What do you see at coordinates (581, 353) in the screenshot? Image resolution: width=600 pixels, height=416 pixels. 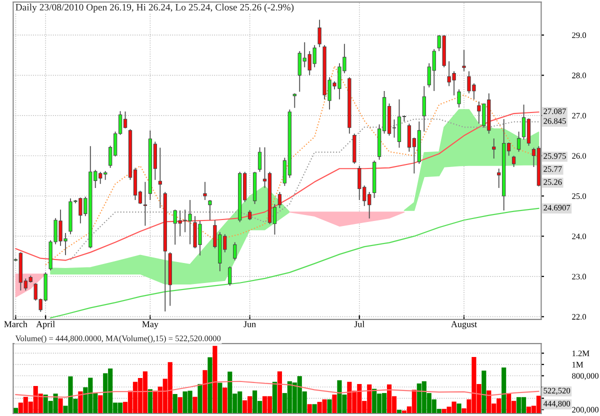 I see `y-tick-label: 1.2M` at bounding box center [581, 353].